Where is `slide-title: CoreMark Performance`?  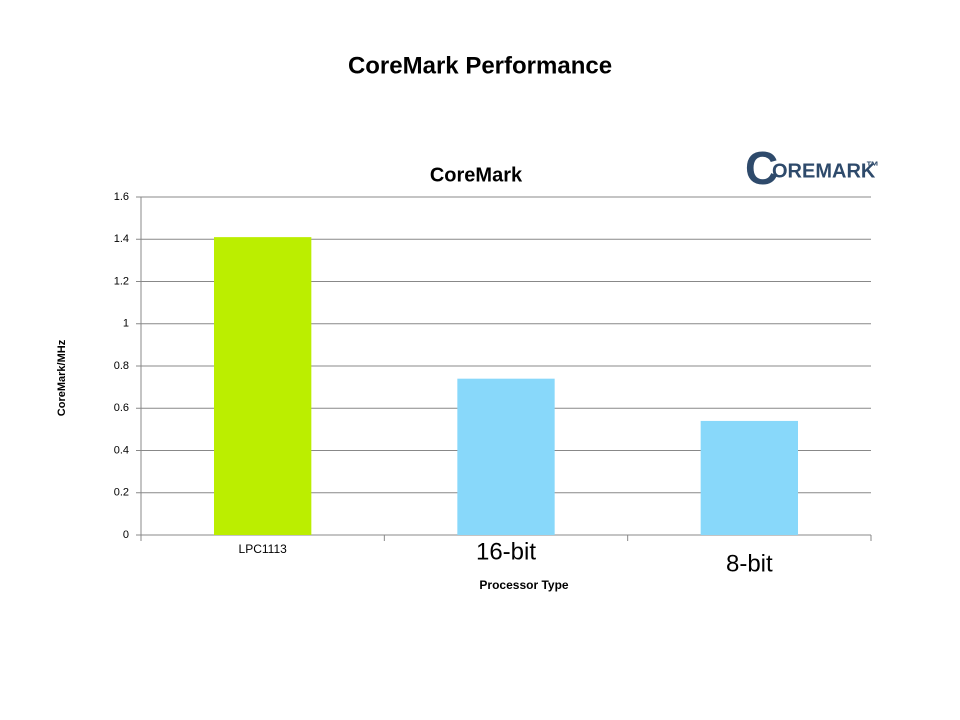
slide-title: CoreMark Performance is located at coordinates (480, 65).